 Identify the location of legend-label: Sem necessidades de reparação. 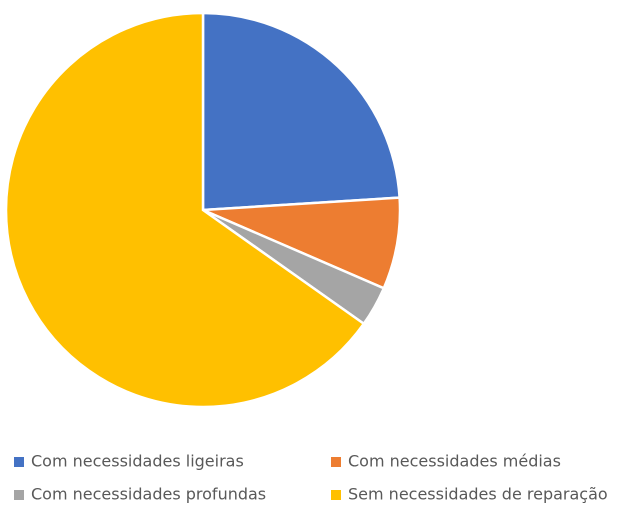
(478, 494).